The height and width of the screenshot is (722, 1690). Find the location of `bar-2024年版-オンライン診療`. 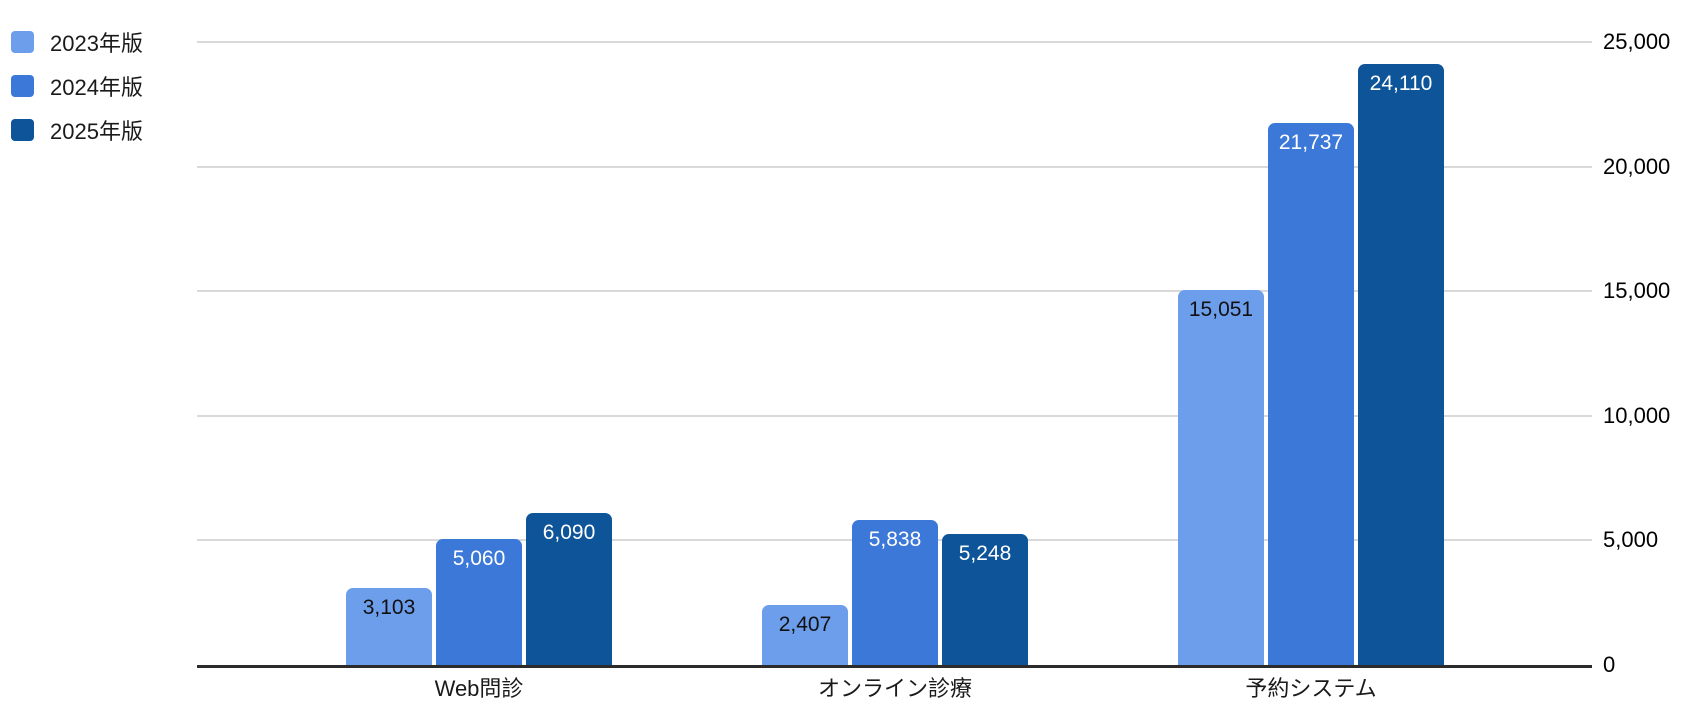

bar-2024年版-オンライン診療 is located at coordinates (895, 592).